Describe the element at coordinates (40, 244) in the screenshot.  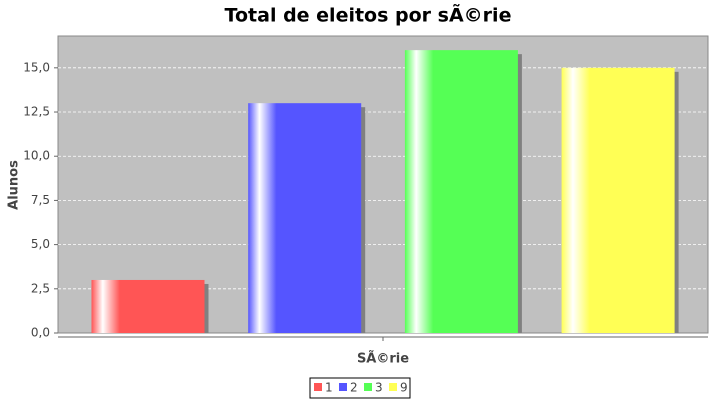
I see `y-tick-label: 5,0` at that location.